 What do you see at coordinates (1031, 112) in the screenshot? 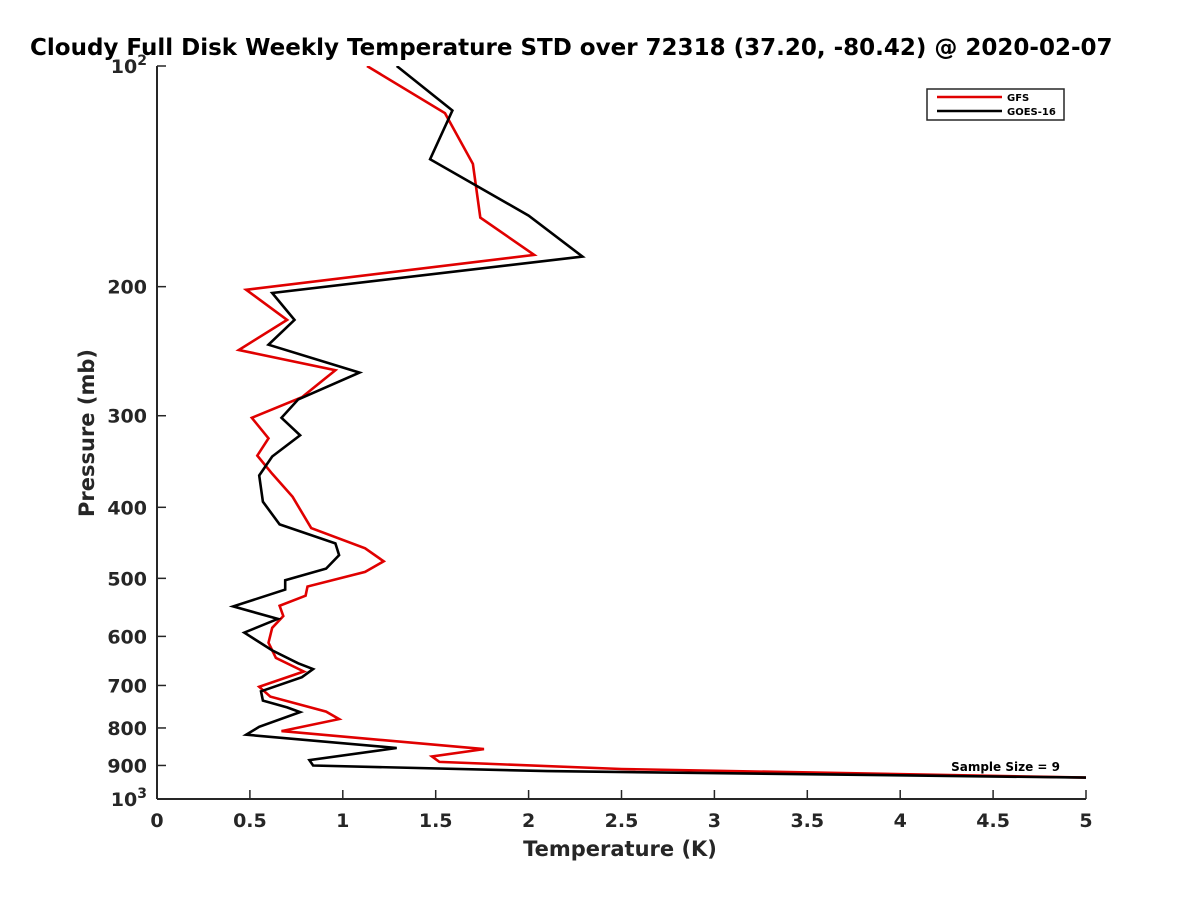
I see `legend-label: GOES-16` at bounding box center [1031, 112].